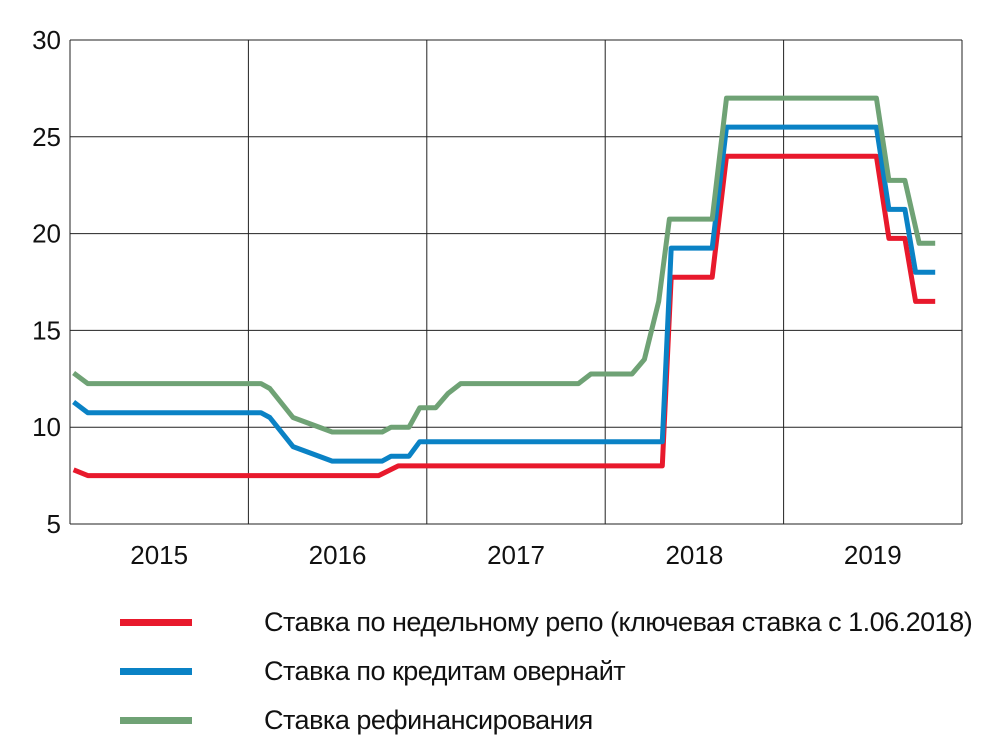  I want to click on x-tick-label: 2016, so click(338, 555).